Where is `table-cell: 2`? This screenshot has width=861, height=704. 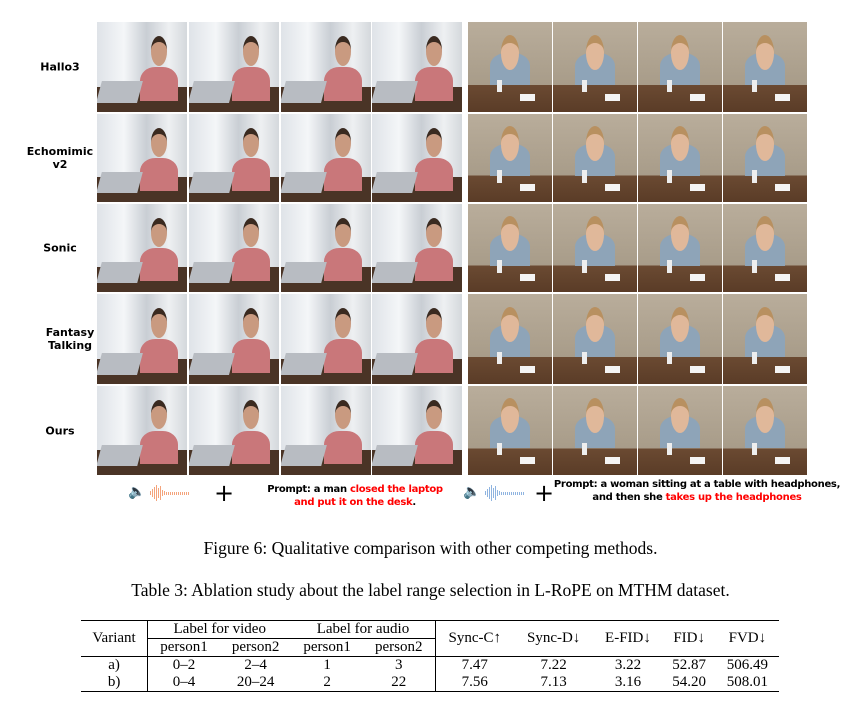 table-cell: 2 is located at coordinates (327, 682).